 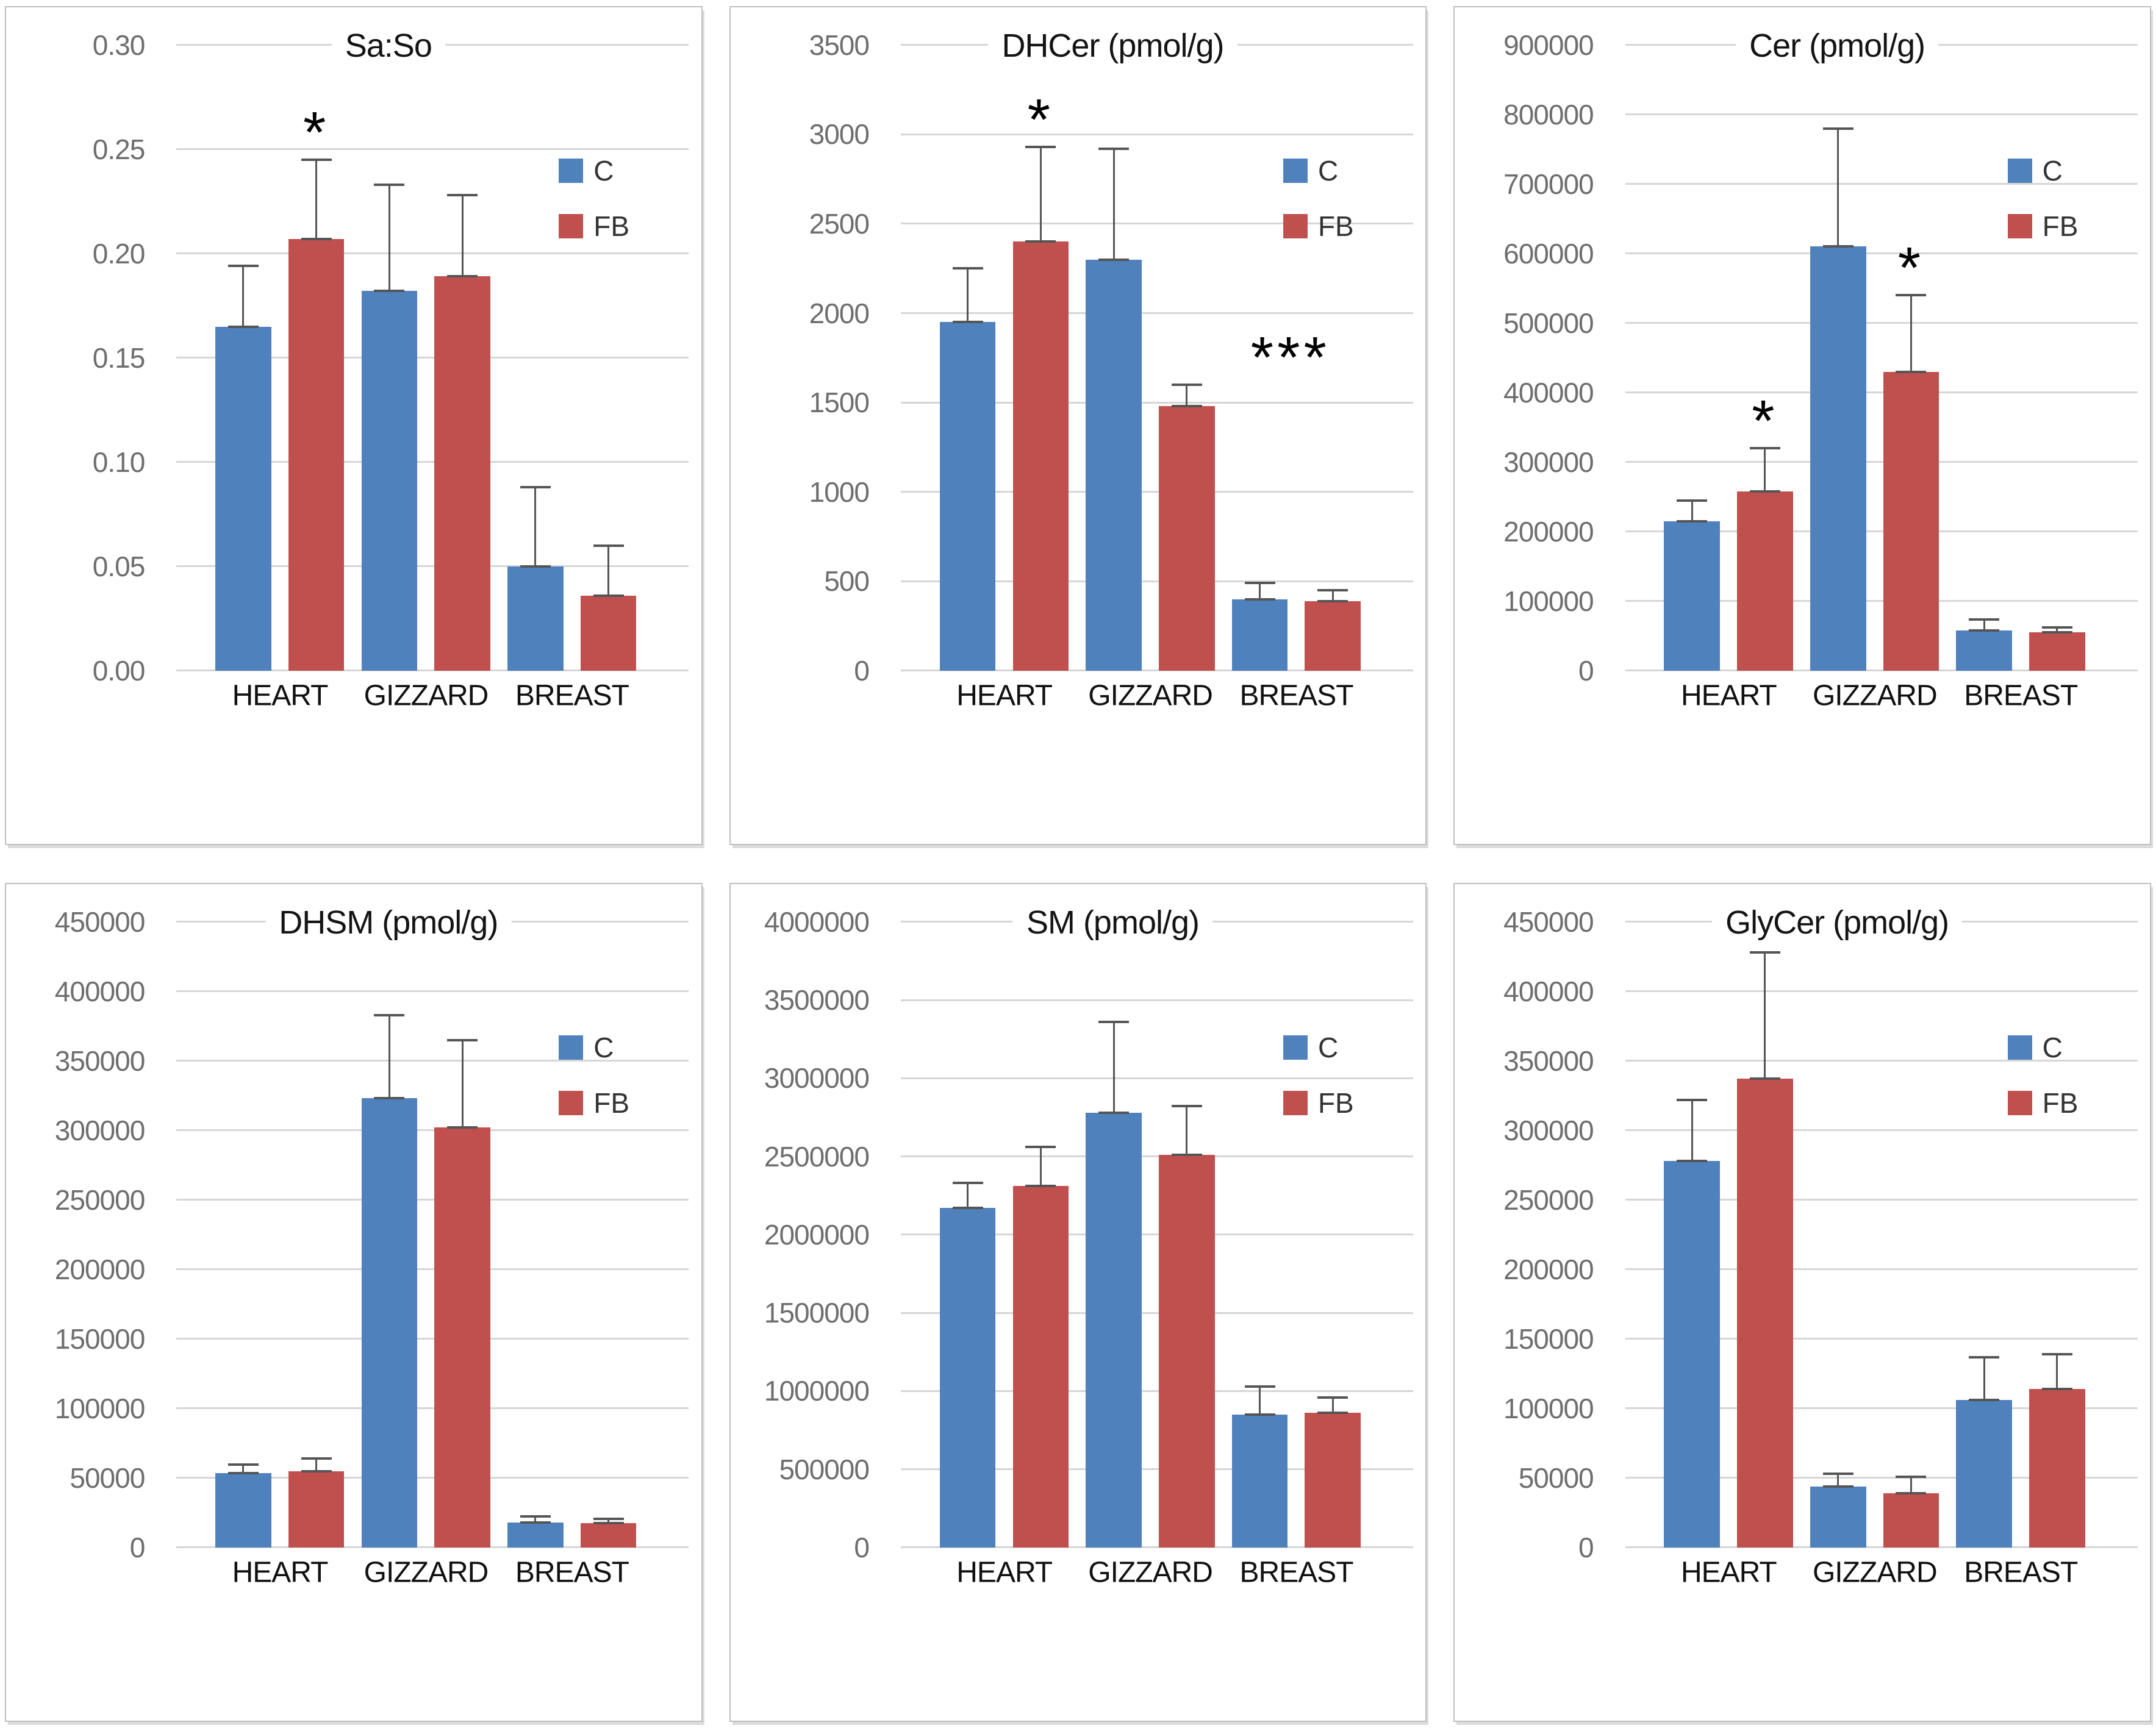 I want to click on legend-label: C, so click(x=603, y=171).